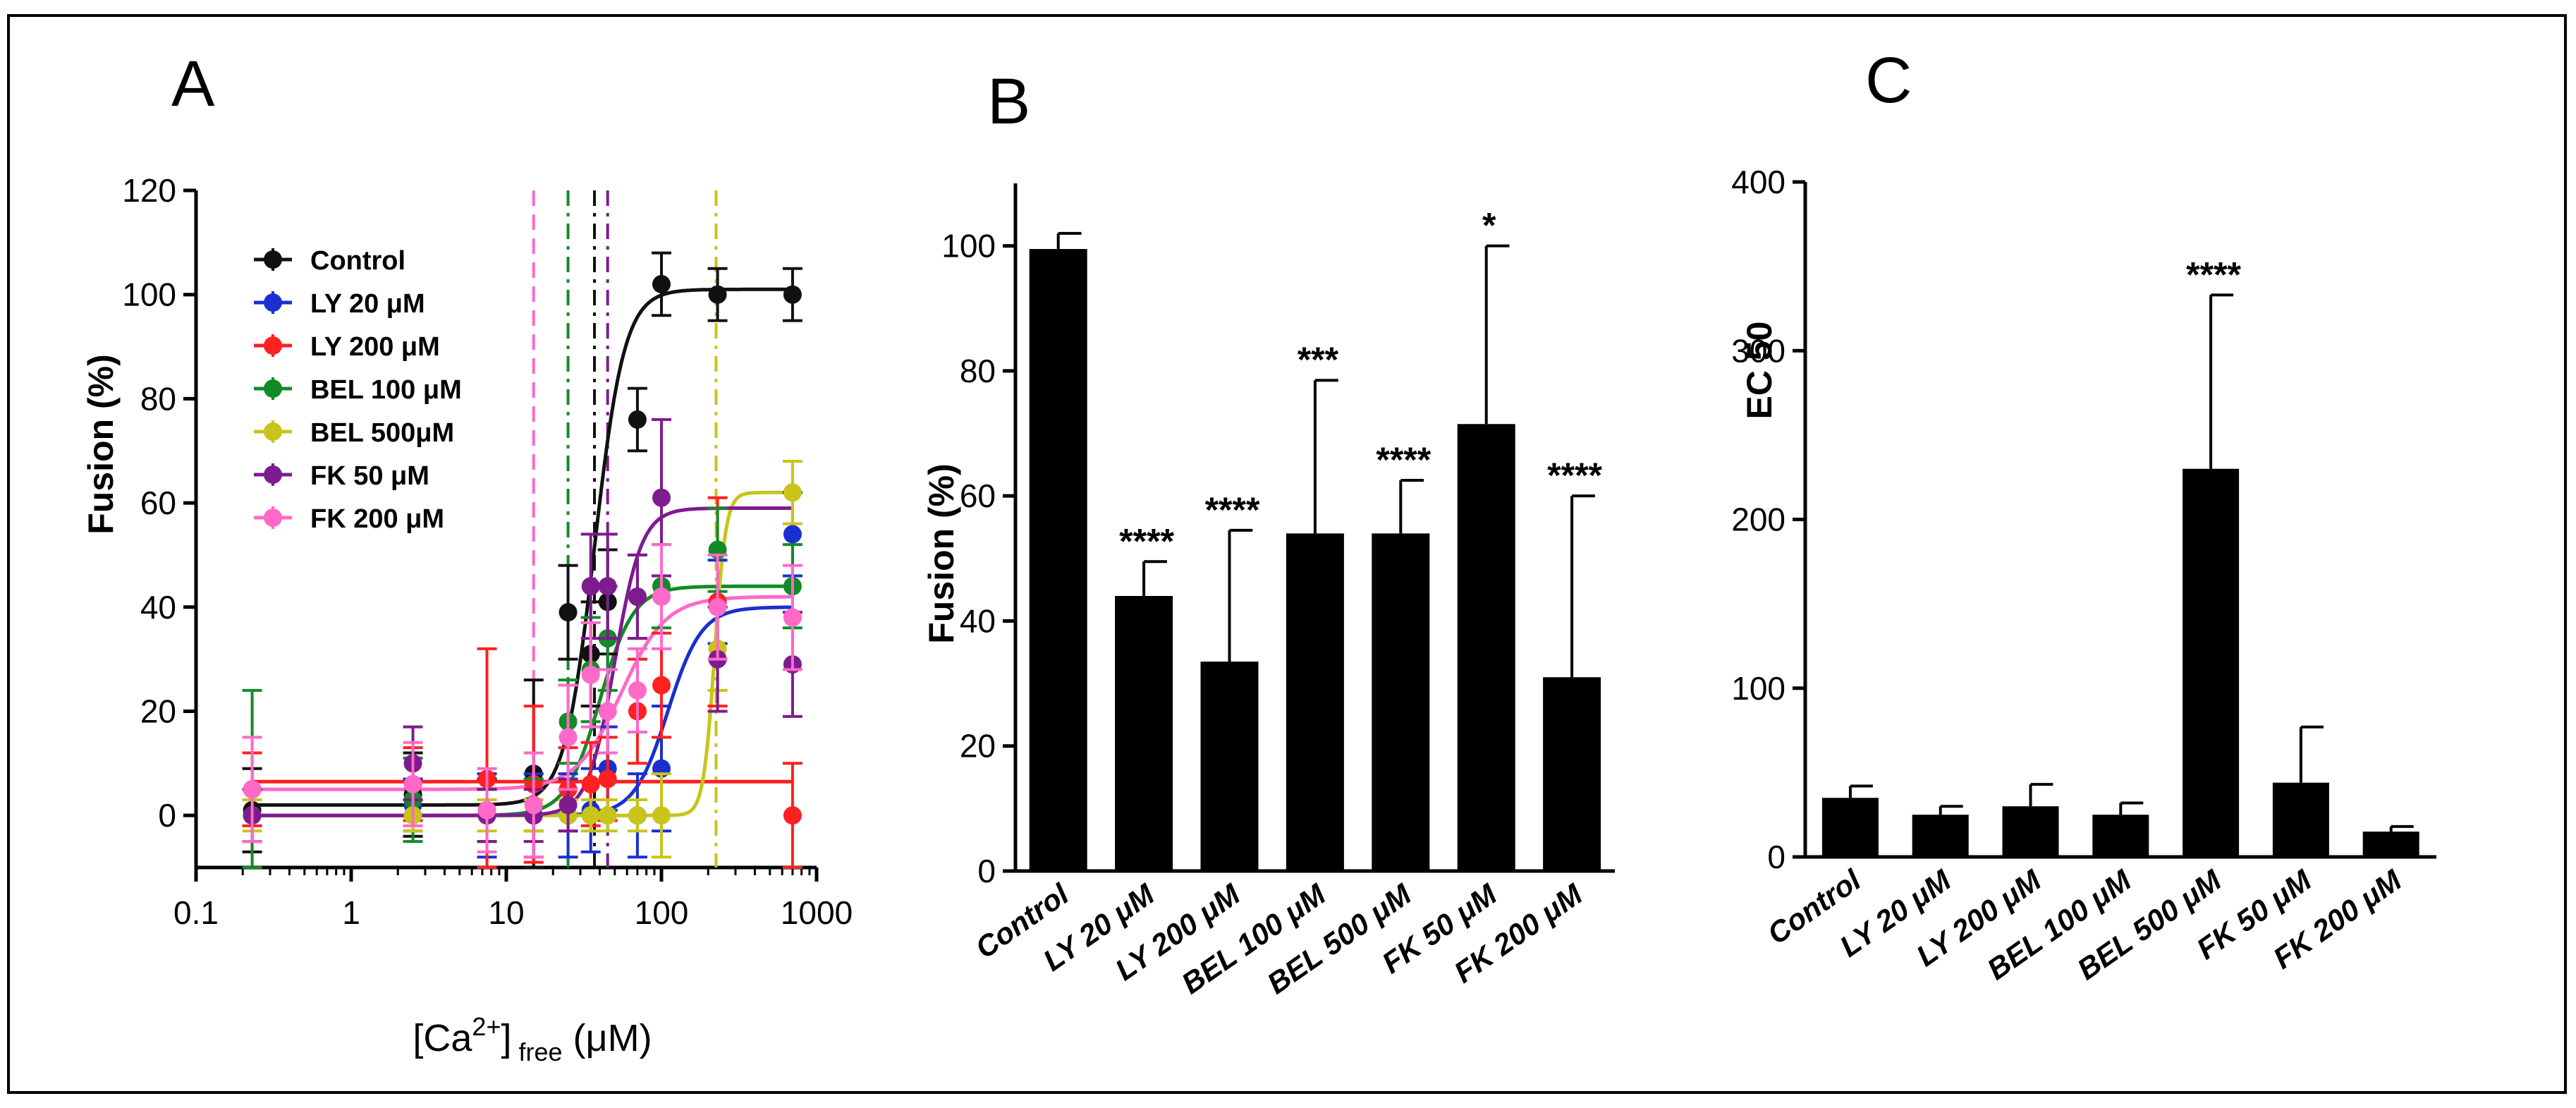 This screenshot has height=1108, width=2576. What do you see at coordinates (942, 553) in the screenshot?
I see `panel-b-y-axis-title: Fusion (%)` at bounding box center [942, 553].